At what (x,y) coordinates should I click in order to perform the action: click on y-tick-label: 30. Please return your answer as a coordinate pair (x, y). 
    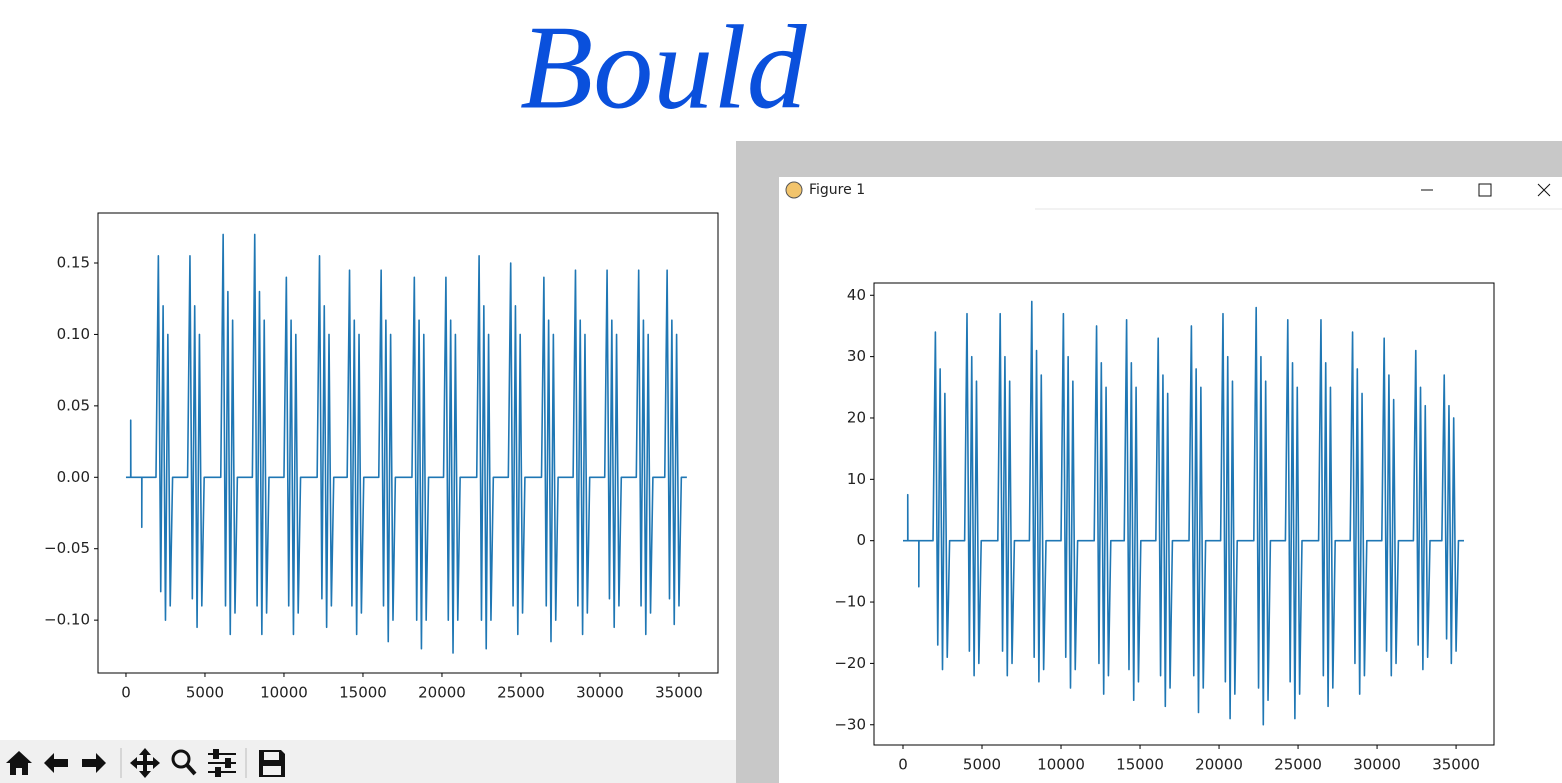
    Looking at the image, I should click on (856, 356).